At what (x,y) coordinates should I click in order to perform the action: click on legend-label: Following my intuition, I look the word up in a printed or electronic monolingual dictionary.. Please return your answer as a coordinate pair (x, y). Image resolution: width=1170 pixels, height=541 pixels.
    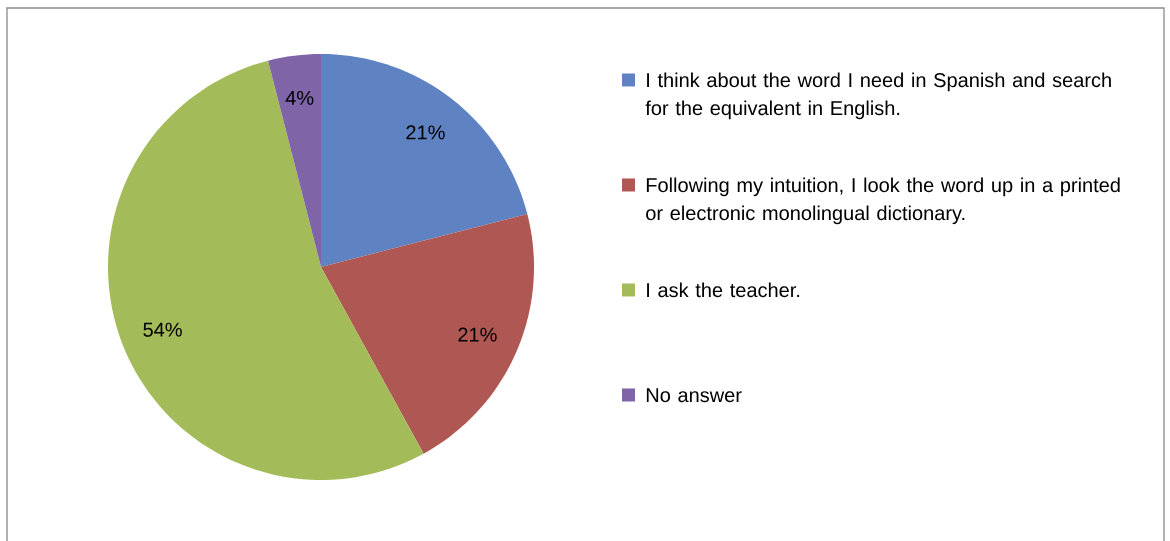
    Looking at the image, I should click on (883, 201).